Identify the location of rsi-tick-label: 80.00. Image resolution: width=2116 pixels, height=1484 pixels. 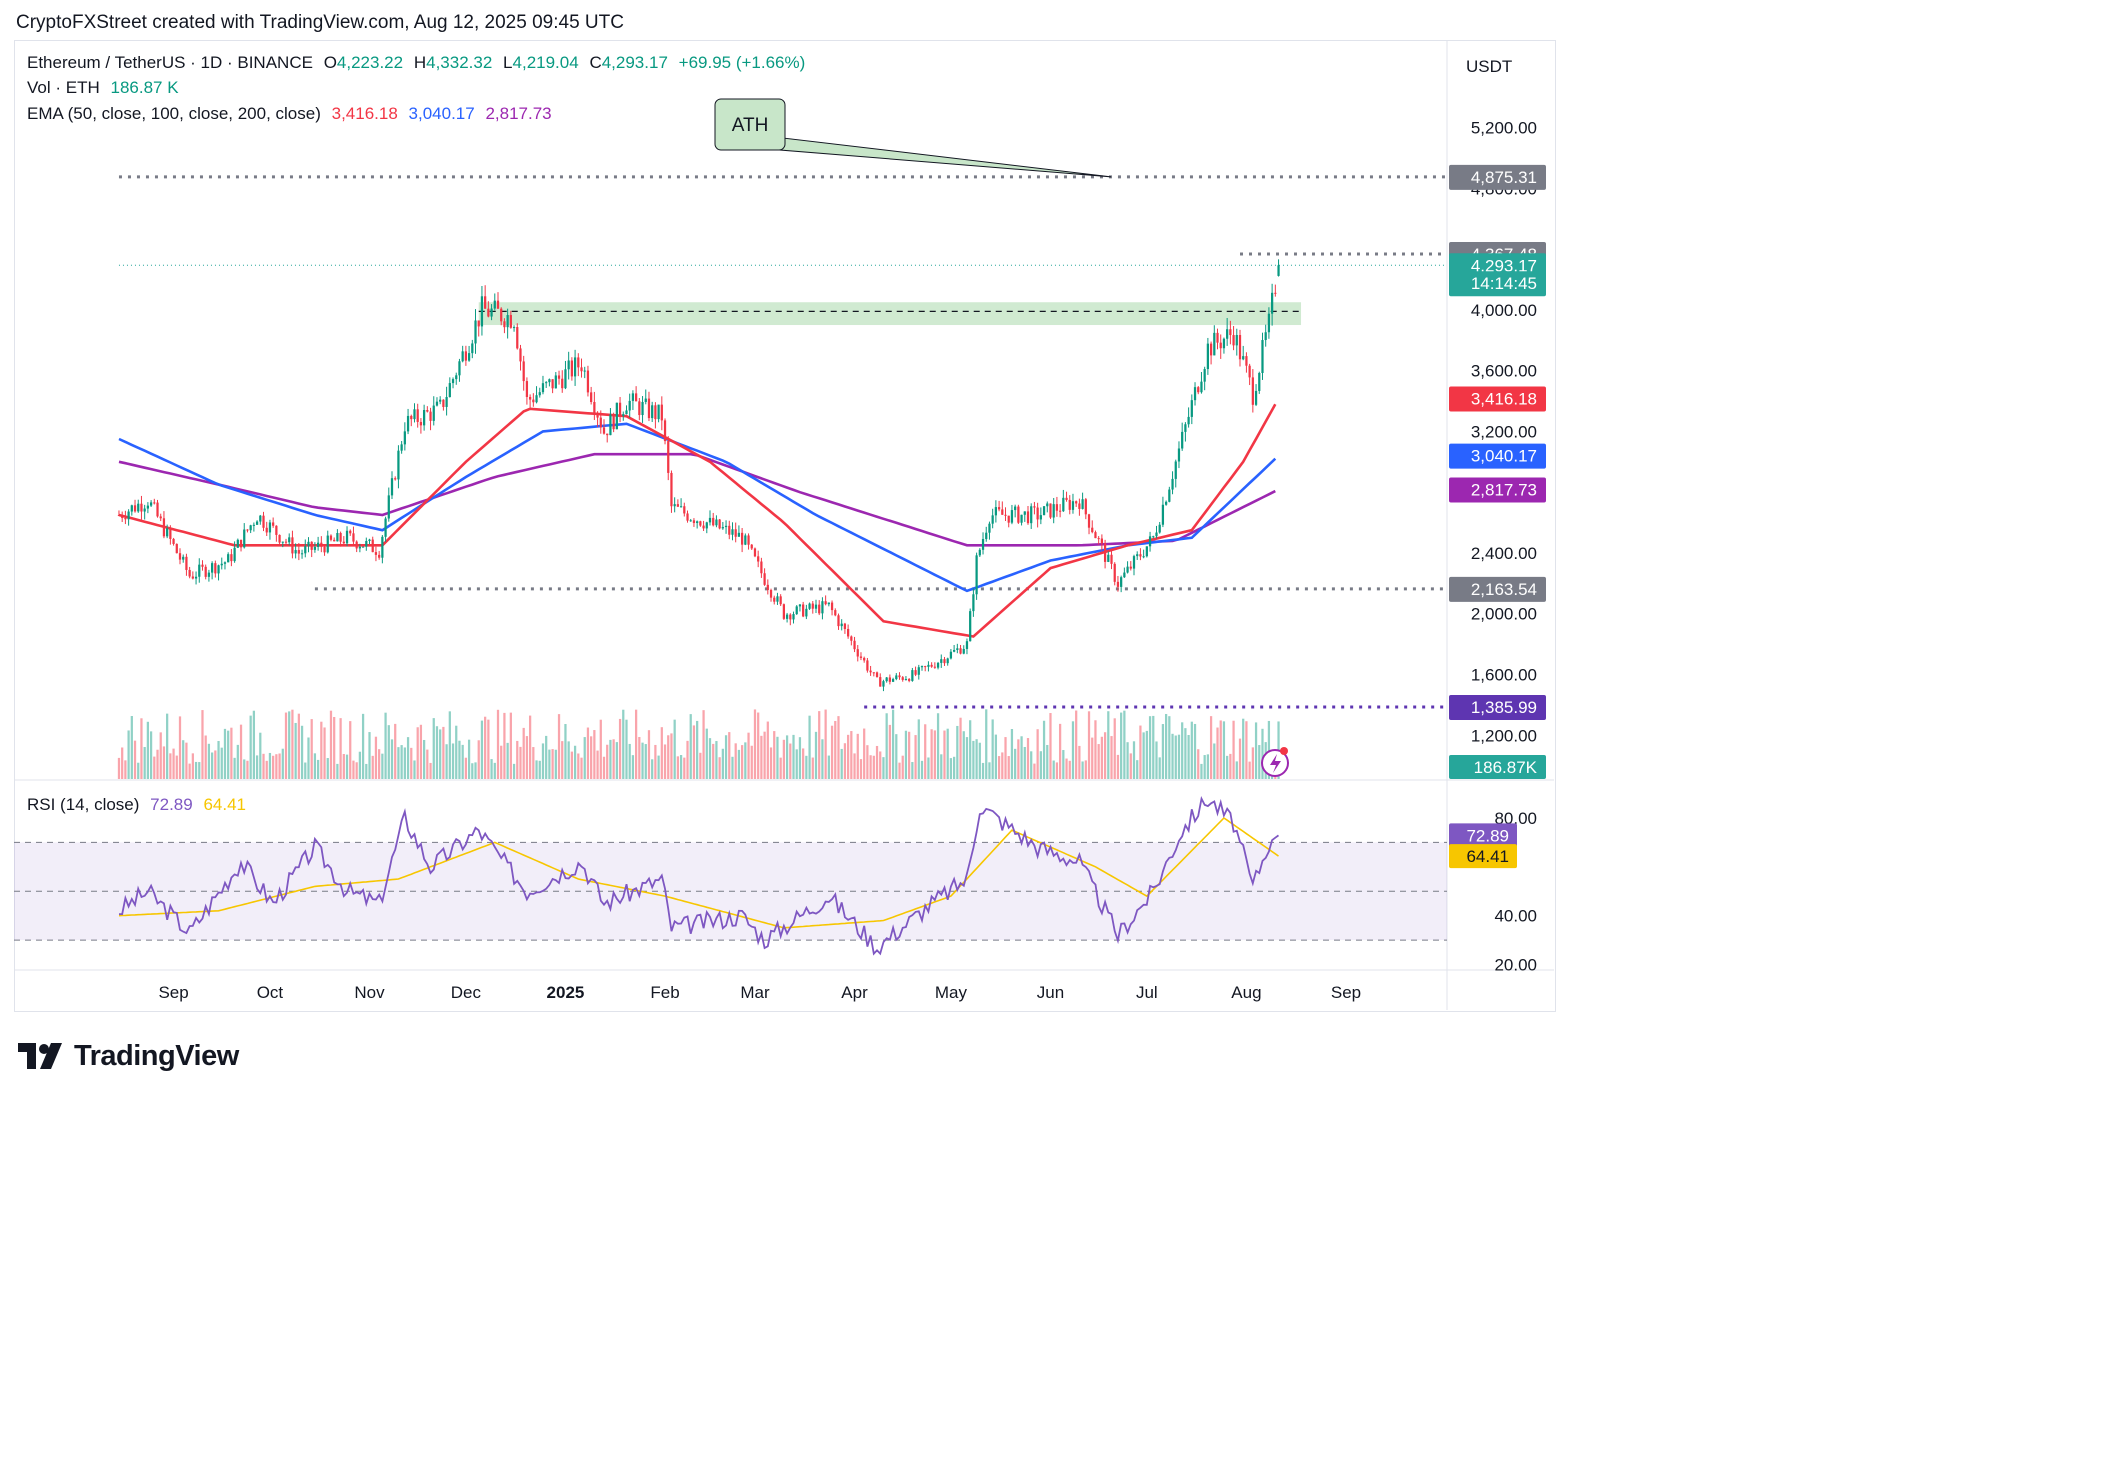
(1515, 818).